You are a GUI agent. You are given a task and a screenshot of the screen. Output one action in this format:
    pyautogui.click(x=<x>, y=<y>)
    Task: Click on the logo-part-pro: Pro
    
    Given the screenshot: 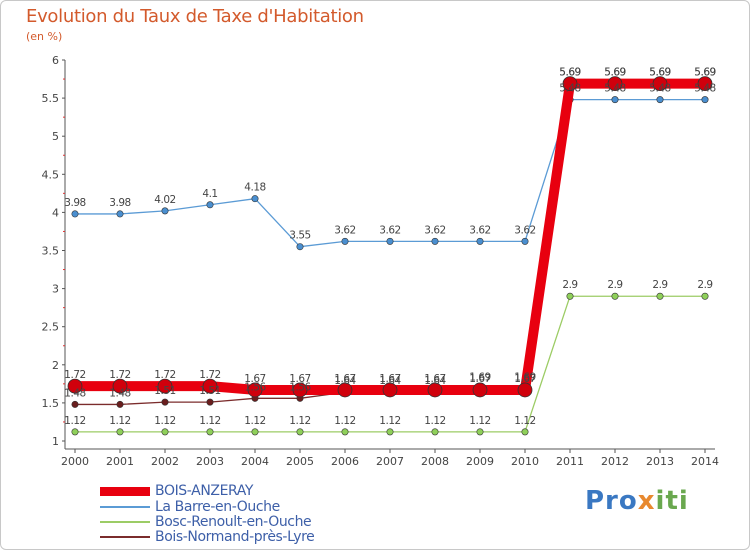 What is the action you would take?
    pyautogui.click(x=611, y=501)
    